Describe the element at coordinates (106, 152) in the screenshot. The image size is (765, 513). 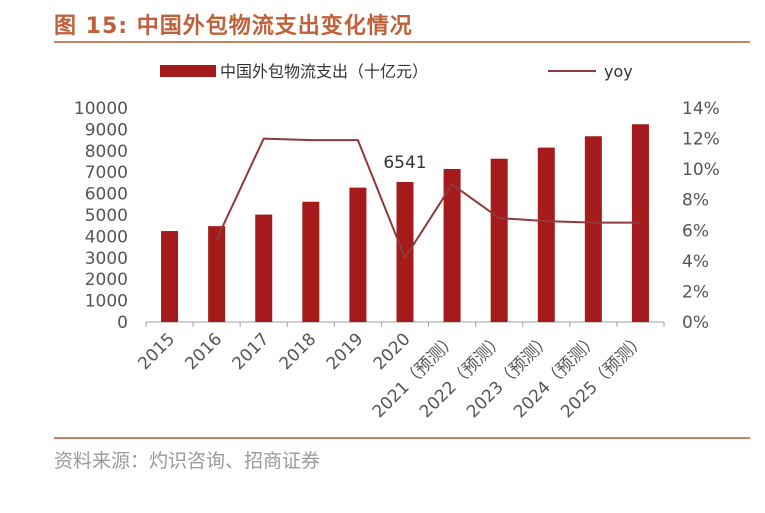
I see `left-axis-tick-label: 8000` at that location.